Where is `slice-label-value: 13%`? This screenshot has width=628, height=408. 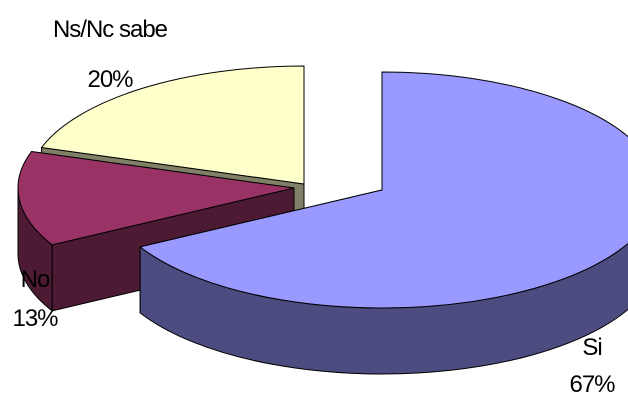 slice-label-value: 13% is located at coordinates (35, 318).